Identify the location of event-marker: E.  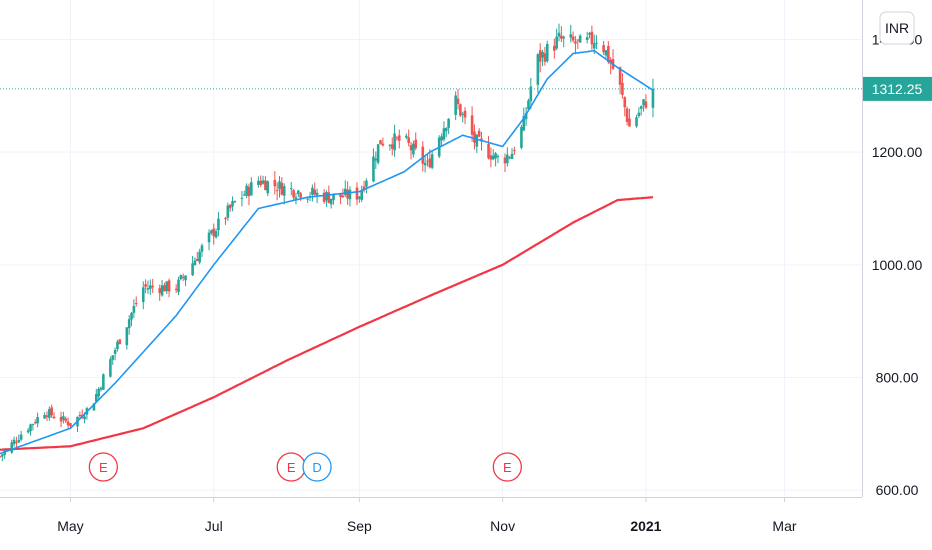
(291, 467).